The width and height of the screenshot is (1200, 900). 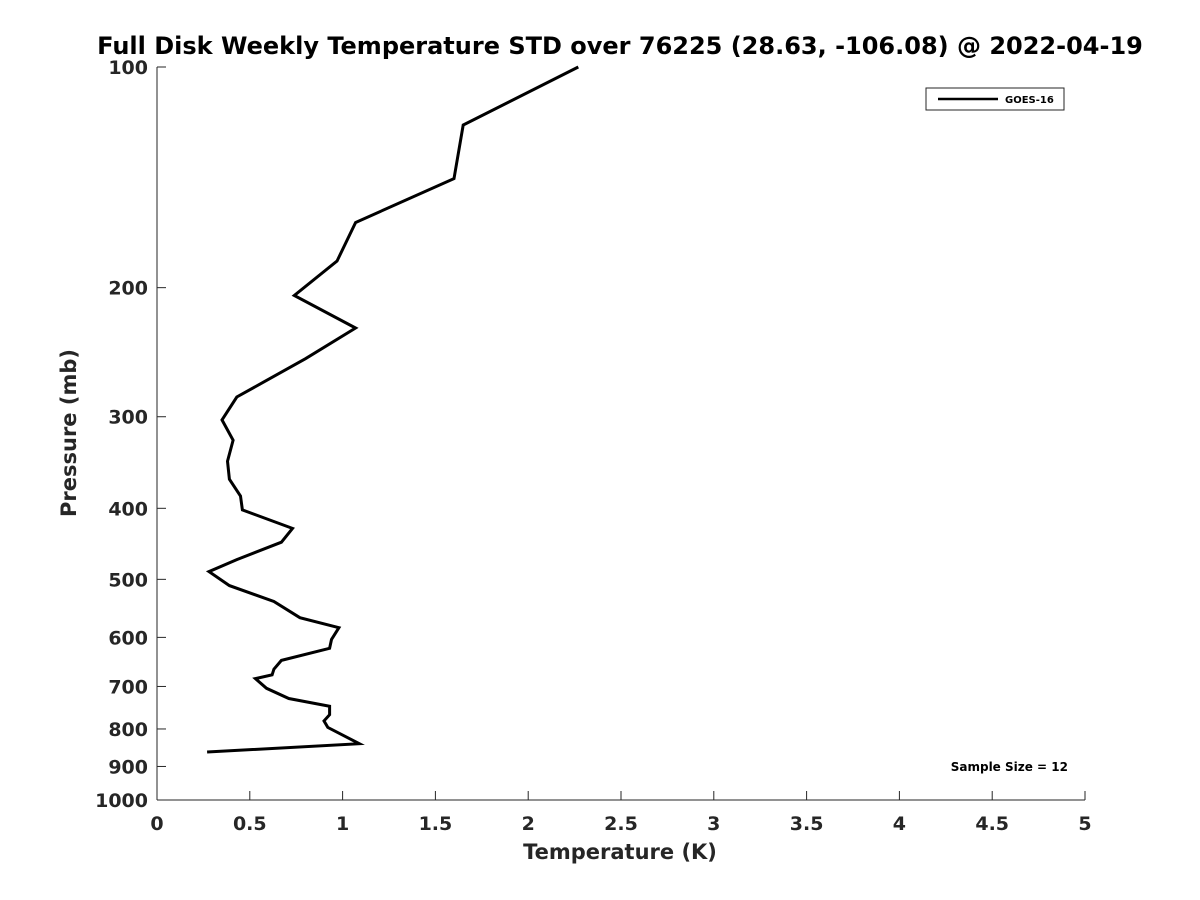 I want to click on y-tick-label: 600, so click(x=128, y=638).